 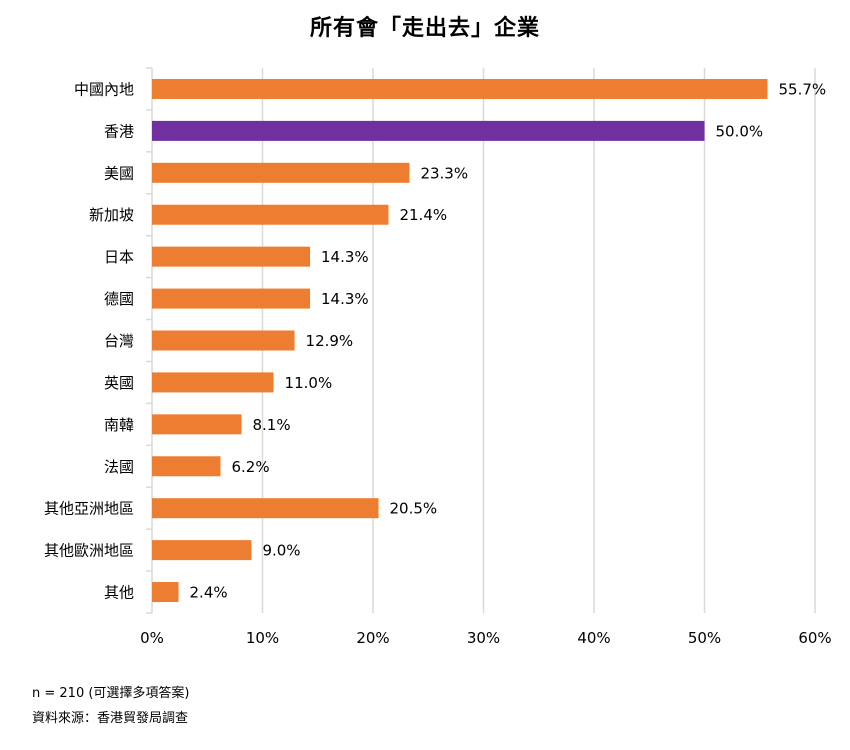 What do you see at coordinates (251, 467) in the screenshot?
I see `value-label: 6.2%` at bounding box center [251, 467].